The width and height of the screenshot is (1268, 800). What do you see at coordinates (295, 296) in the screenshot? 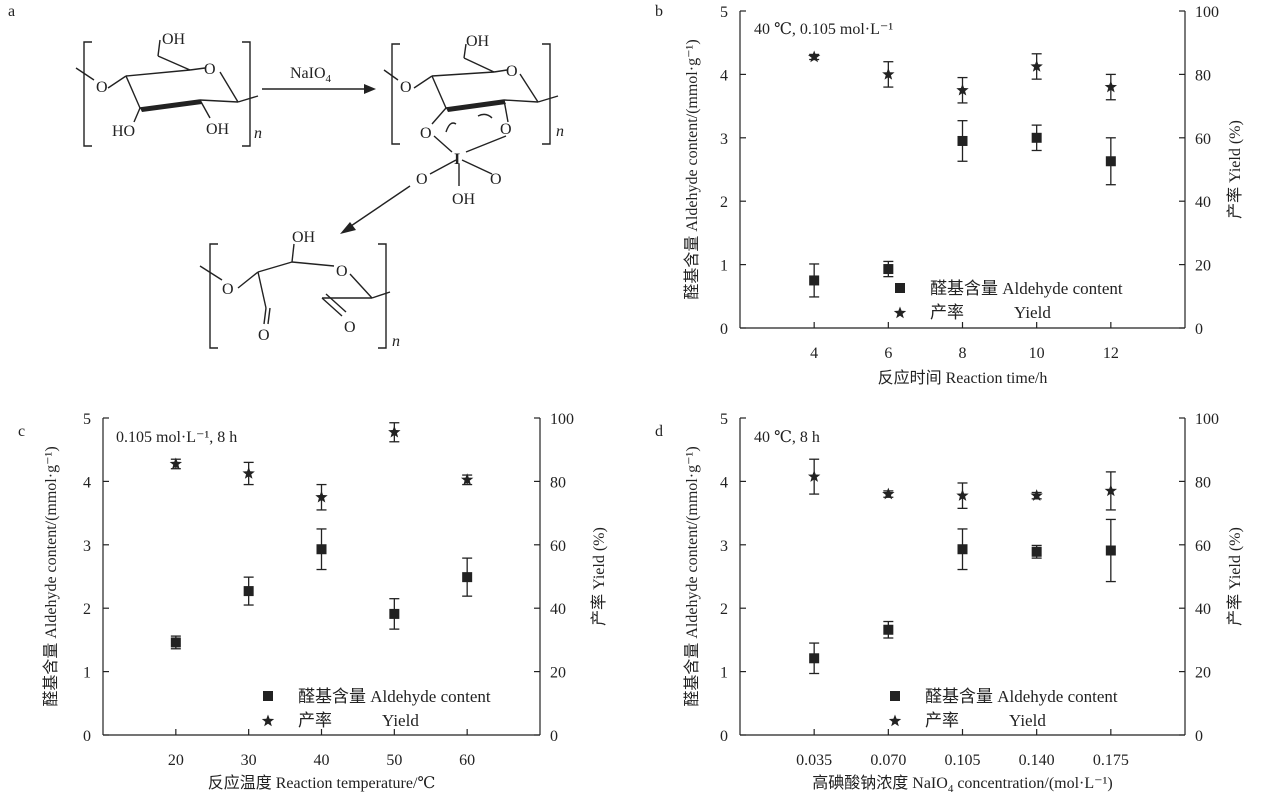
I see `dialdehyde-cellulose-structure` at bounding box center [295, 296].